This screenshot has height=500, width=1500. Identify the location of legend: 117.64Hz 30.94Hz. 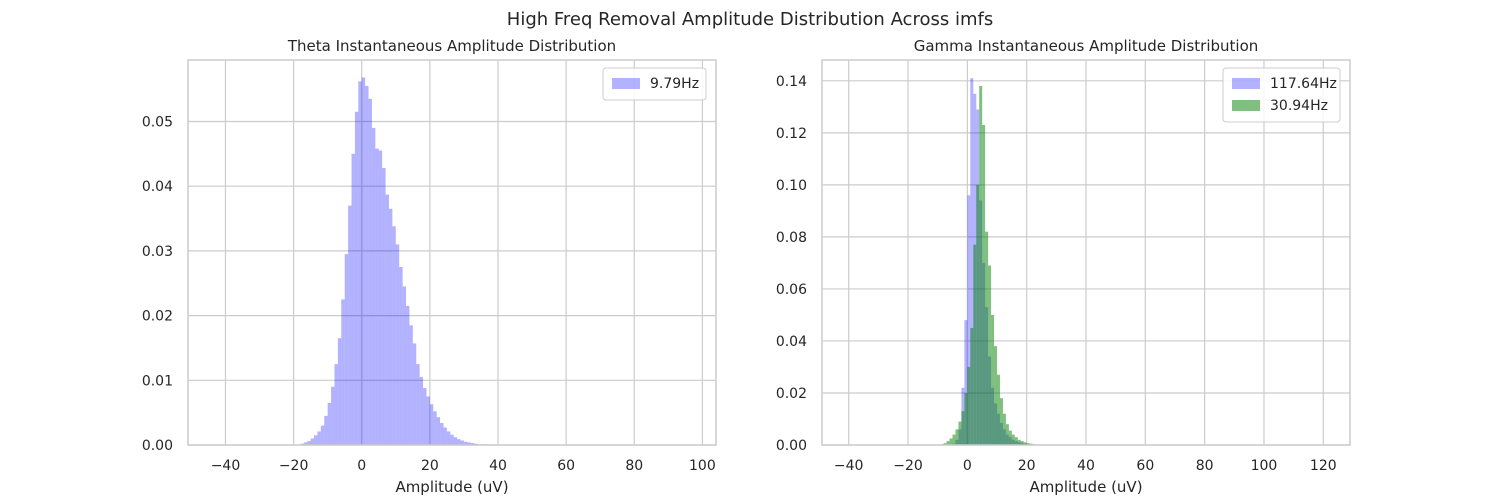
(1281, 95).